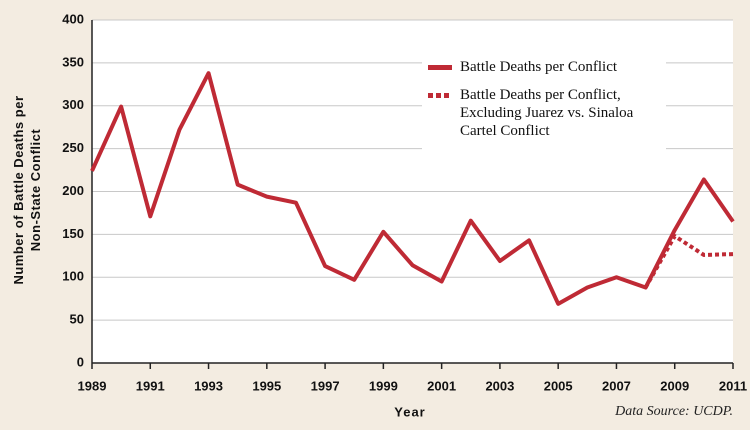 Image resolution: width=750 pixels, height=430 pixels. I want to click on x-tick-label: 1999, so click(383, 385).